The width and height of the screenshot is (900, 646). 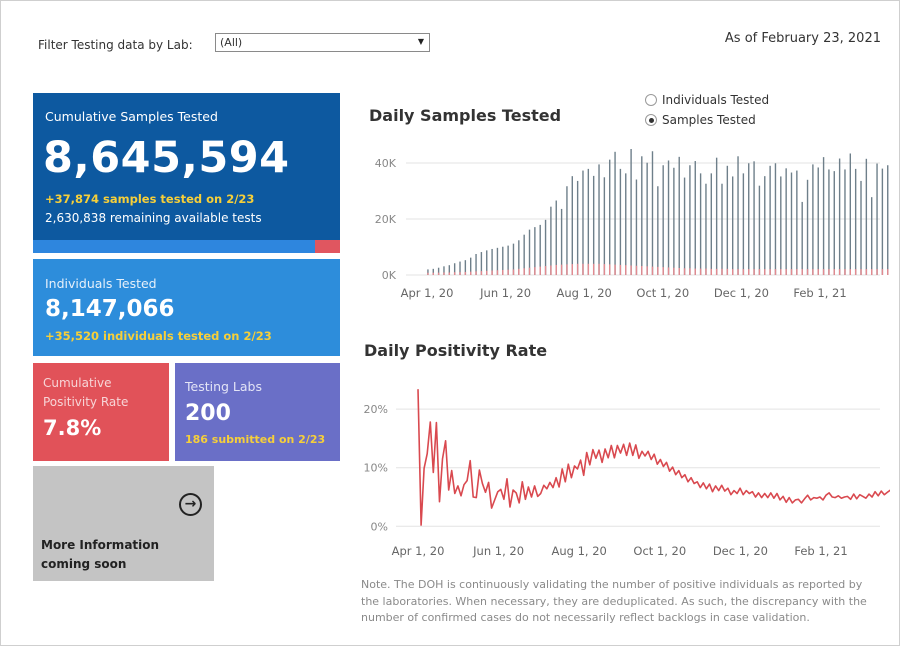 What do you see at coordinates (131, 116) in the screenshot?
I see `samples-title: Cumulative Samples Tested` at bounding box center [131, 116].